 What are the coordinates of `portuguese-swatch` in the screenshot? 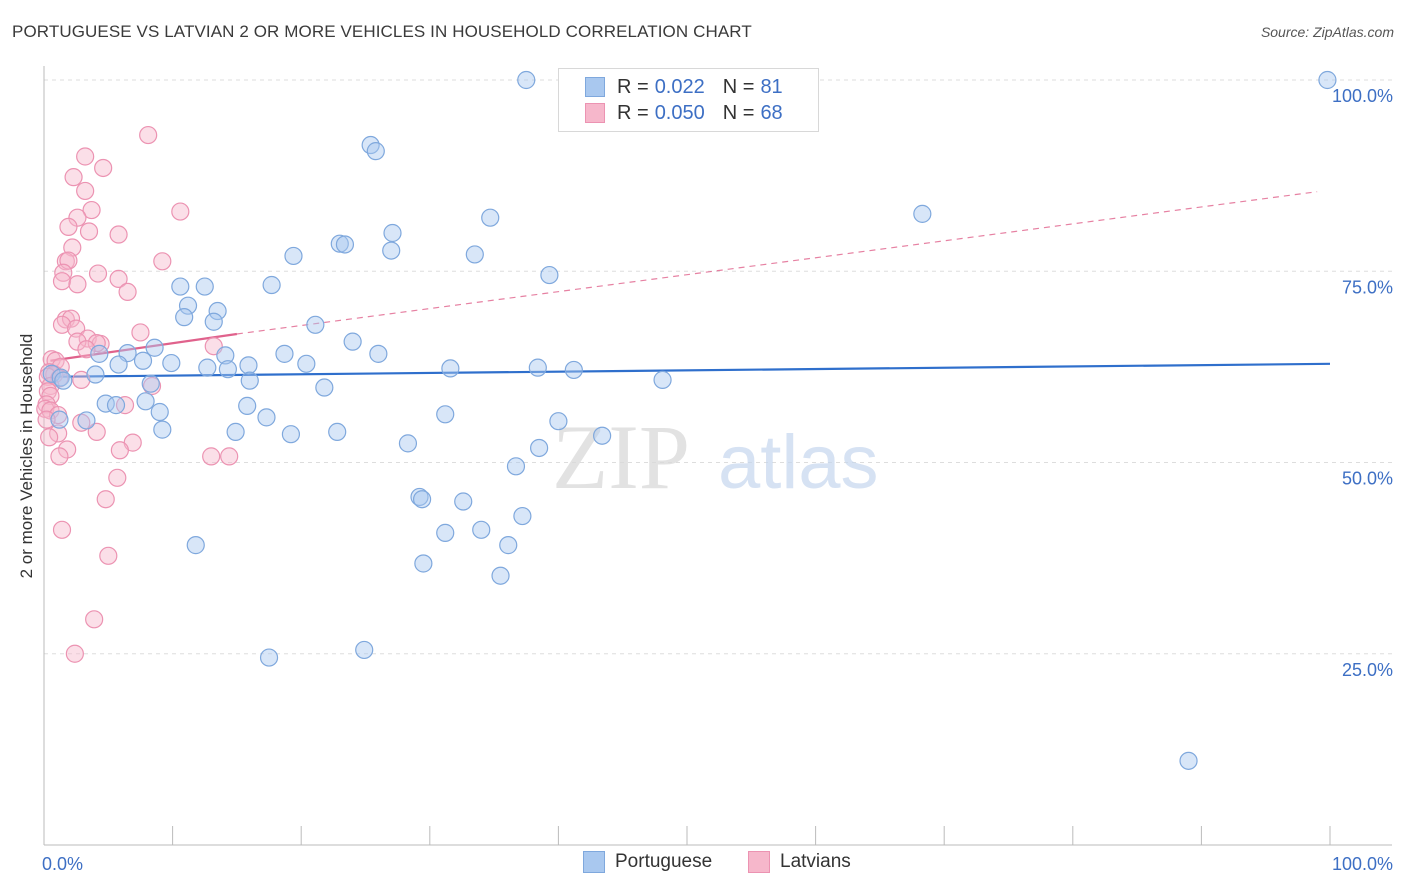 It's located at (595, 87).